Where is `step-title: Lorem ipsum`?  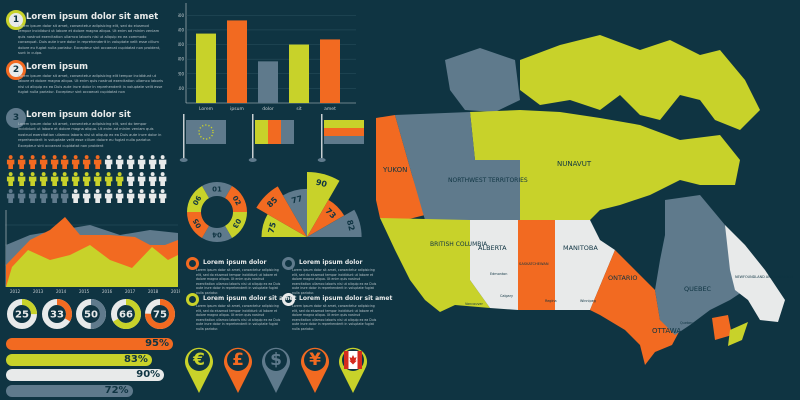 step-title: Lorem ipsum is located at coordinates (57, 67).